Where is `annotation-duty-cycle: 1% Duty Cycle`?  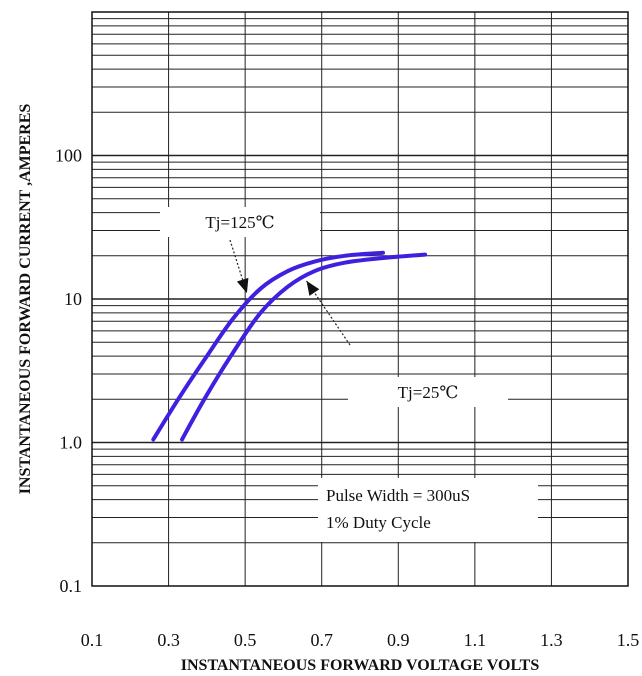
annotation-duty-cycle: 1% Duty Cycle is located at coordinates (378, 522).